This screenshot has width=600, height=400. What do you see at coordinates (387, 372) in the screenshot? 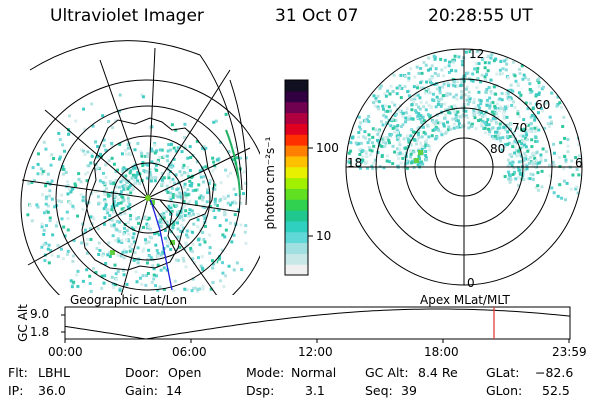
I see `gcalt-label: GC Alt:` at bounding box center [387, 372].